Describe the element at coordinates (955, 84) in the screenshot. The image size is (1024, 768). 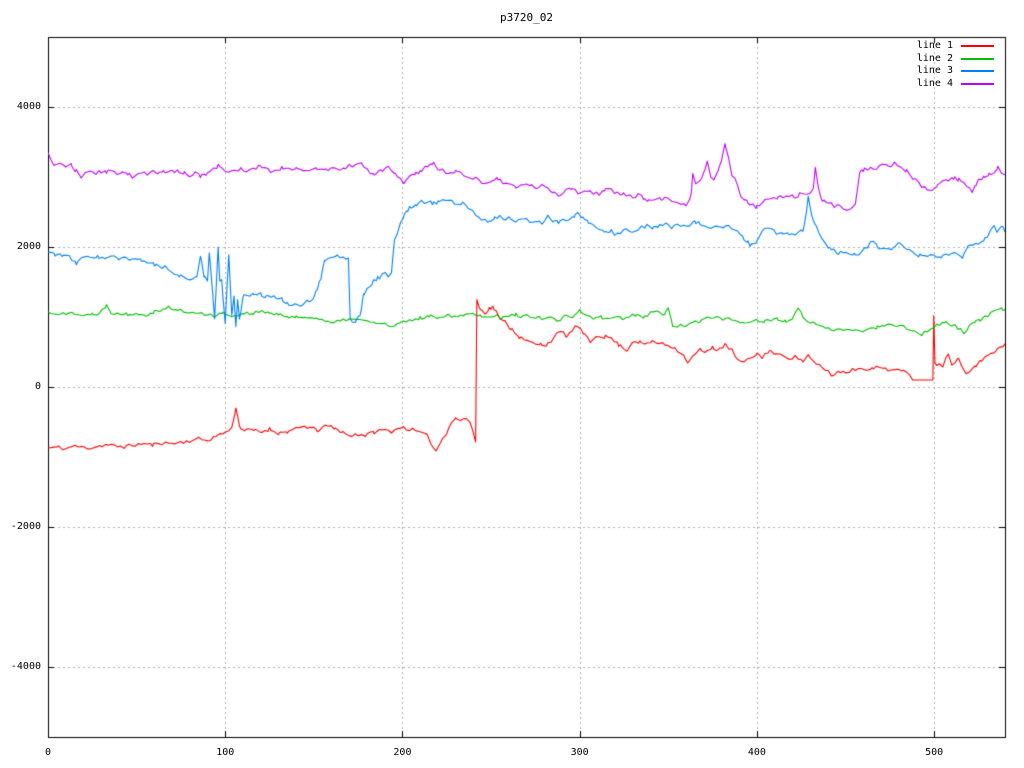
I see `legend-item: line 4` at that location.